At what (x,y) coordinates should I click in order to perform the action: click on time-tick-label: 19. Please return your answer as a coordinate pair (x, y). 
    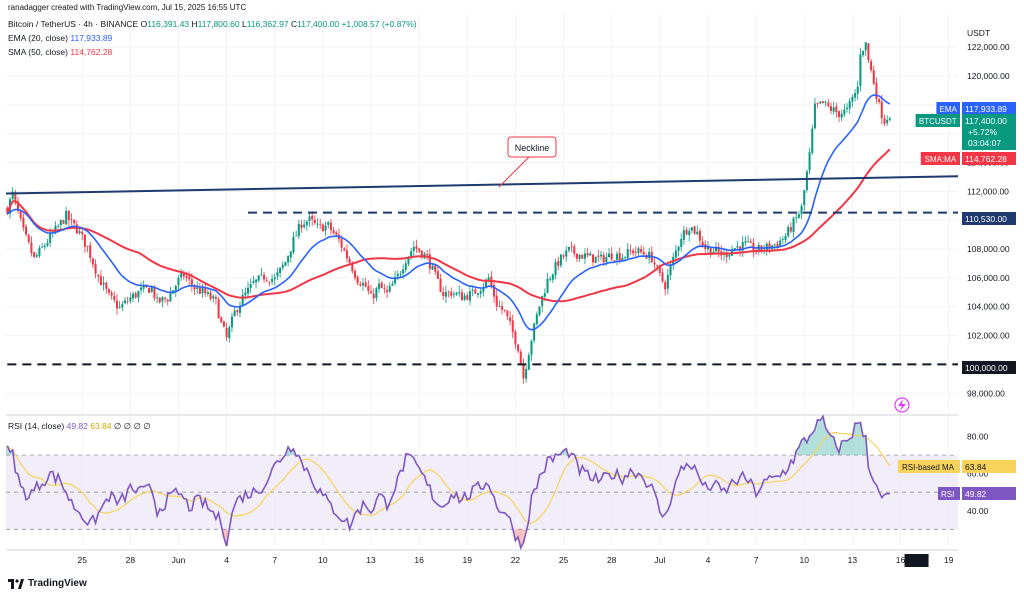
    Looking at the image, I should click on (468, 560).